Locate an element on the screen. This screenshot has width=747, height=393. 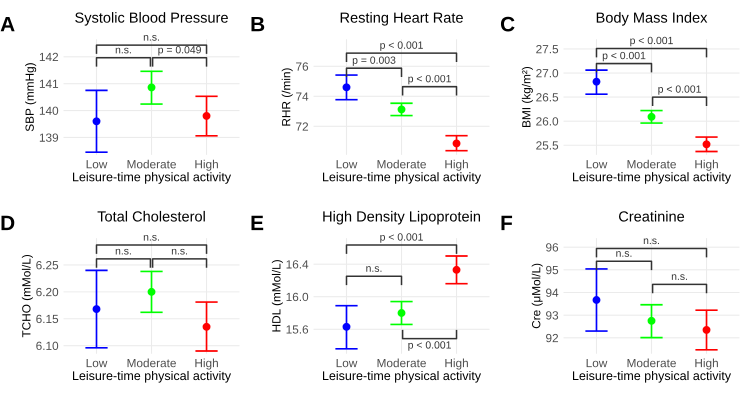
y-tick-label: 142 is located at coordinates (49, 57).